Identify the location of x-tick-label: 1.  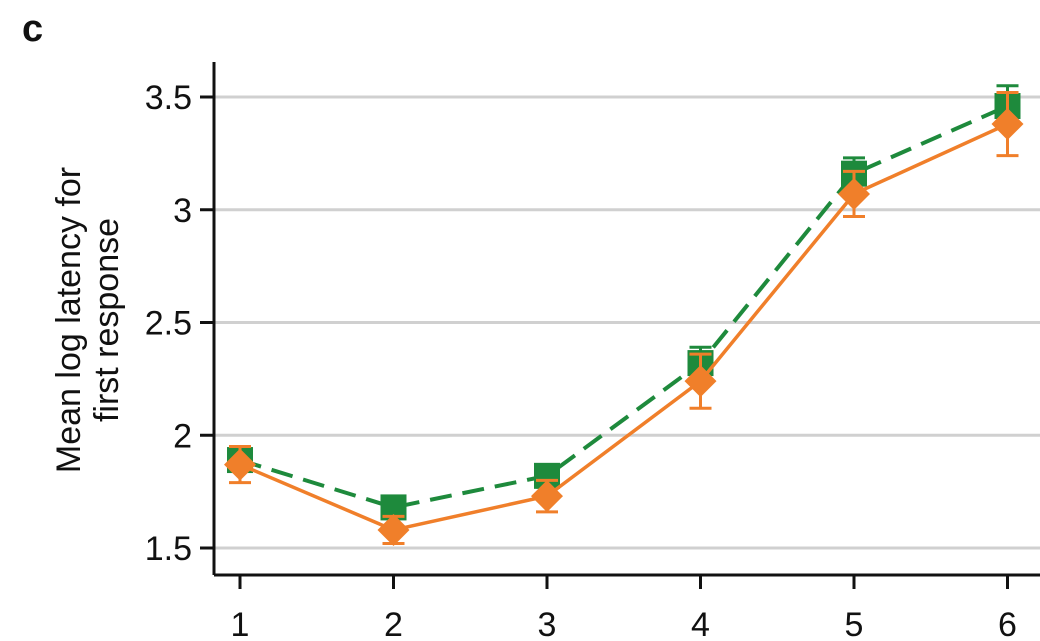
(240, 623).